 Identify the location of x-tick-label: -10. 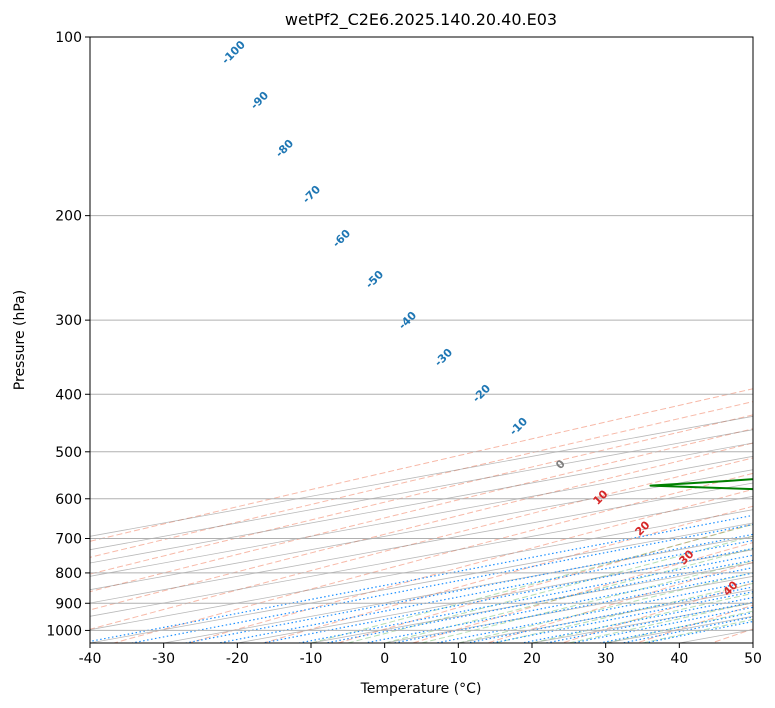
(311, 659).